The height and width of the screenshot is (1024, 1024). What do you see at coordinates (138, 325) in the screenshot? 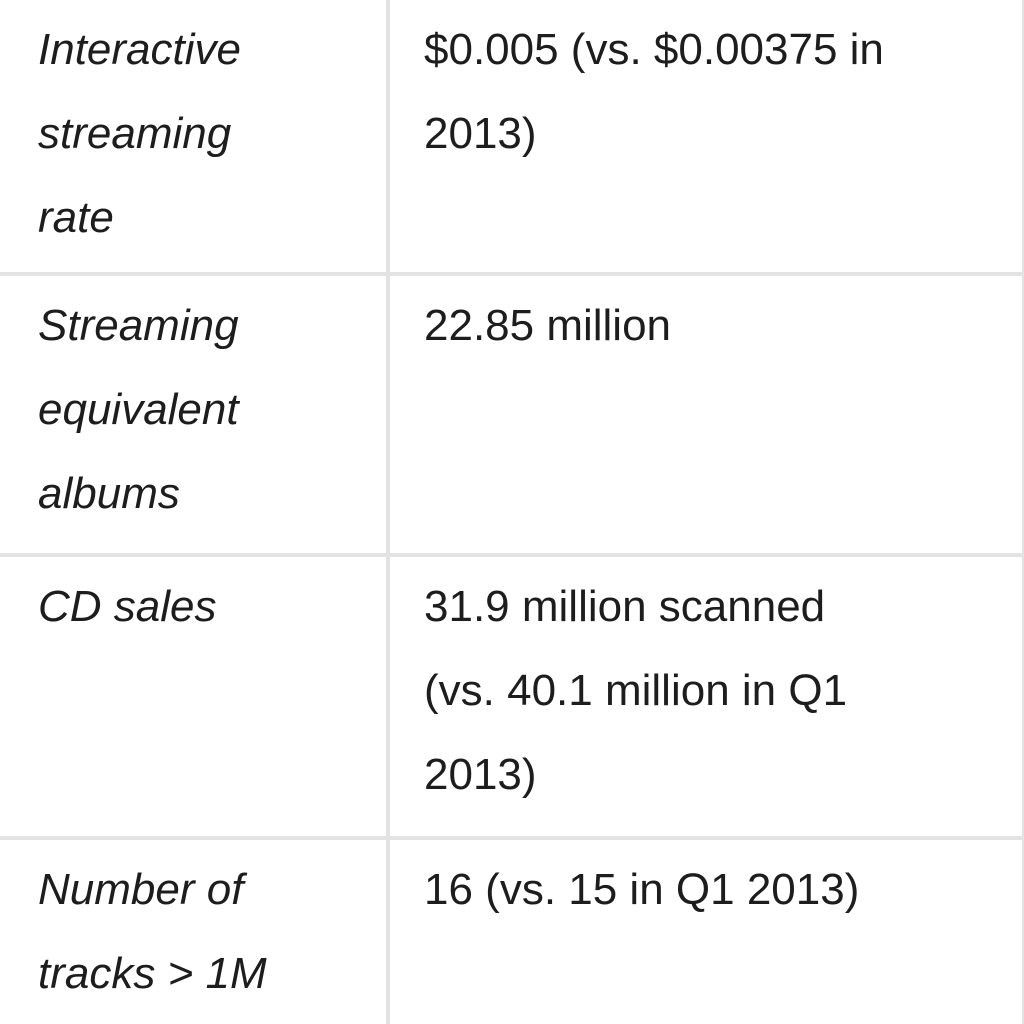
I see `row-label-line: Streaming` at bounding box center [138, 325].